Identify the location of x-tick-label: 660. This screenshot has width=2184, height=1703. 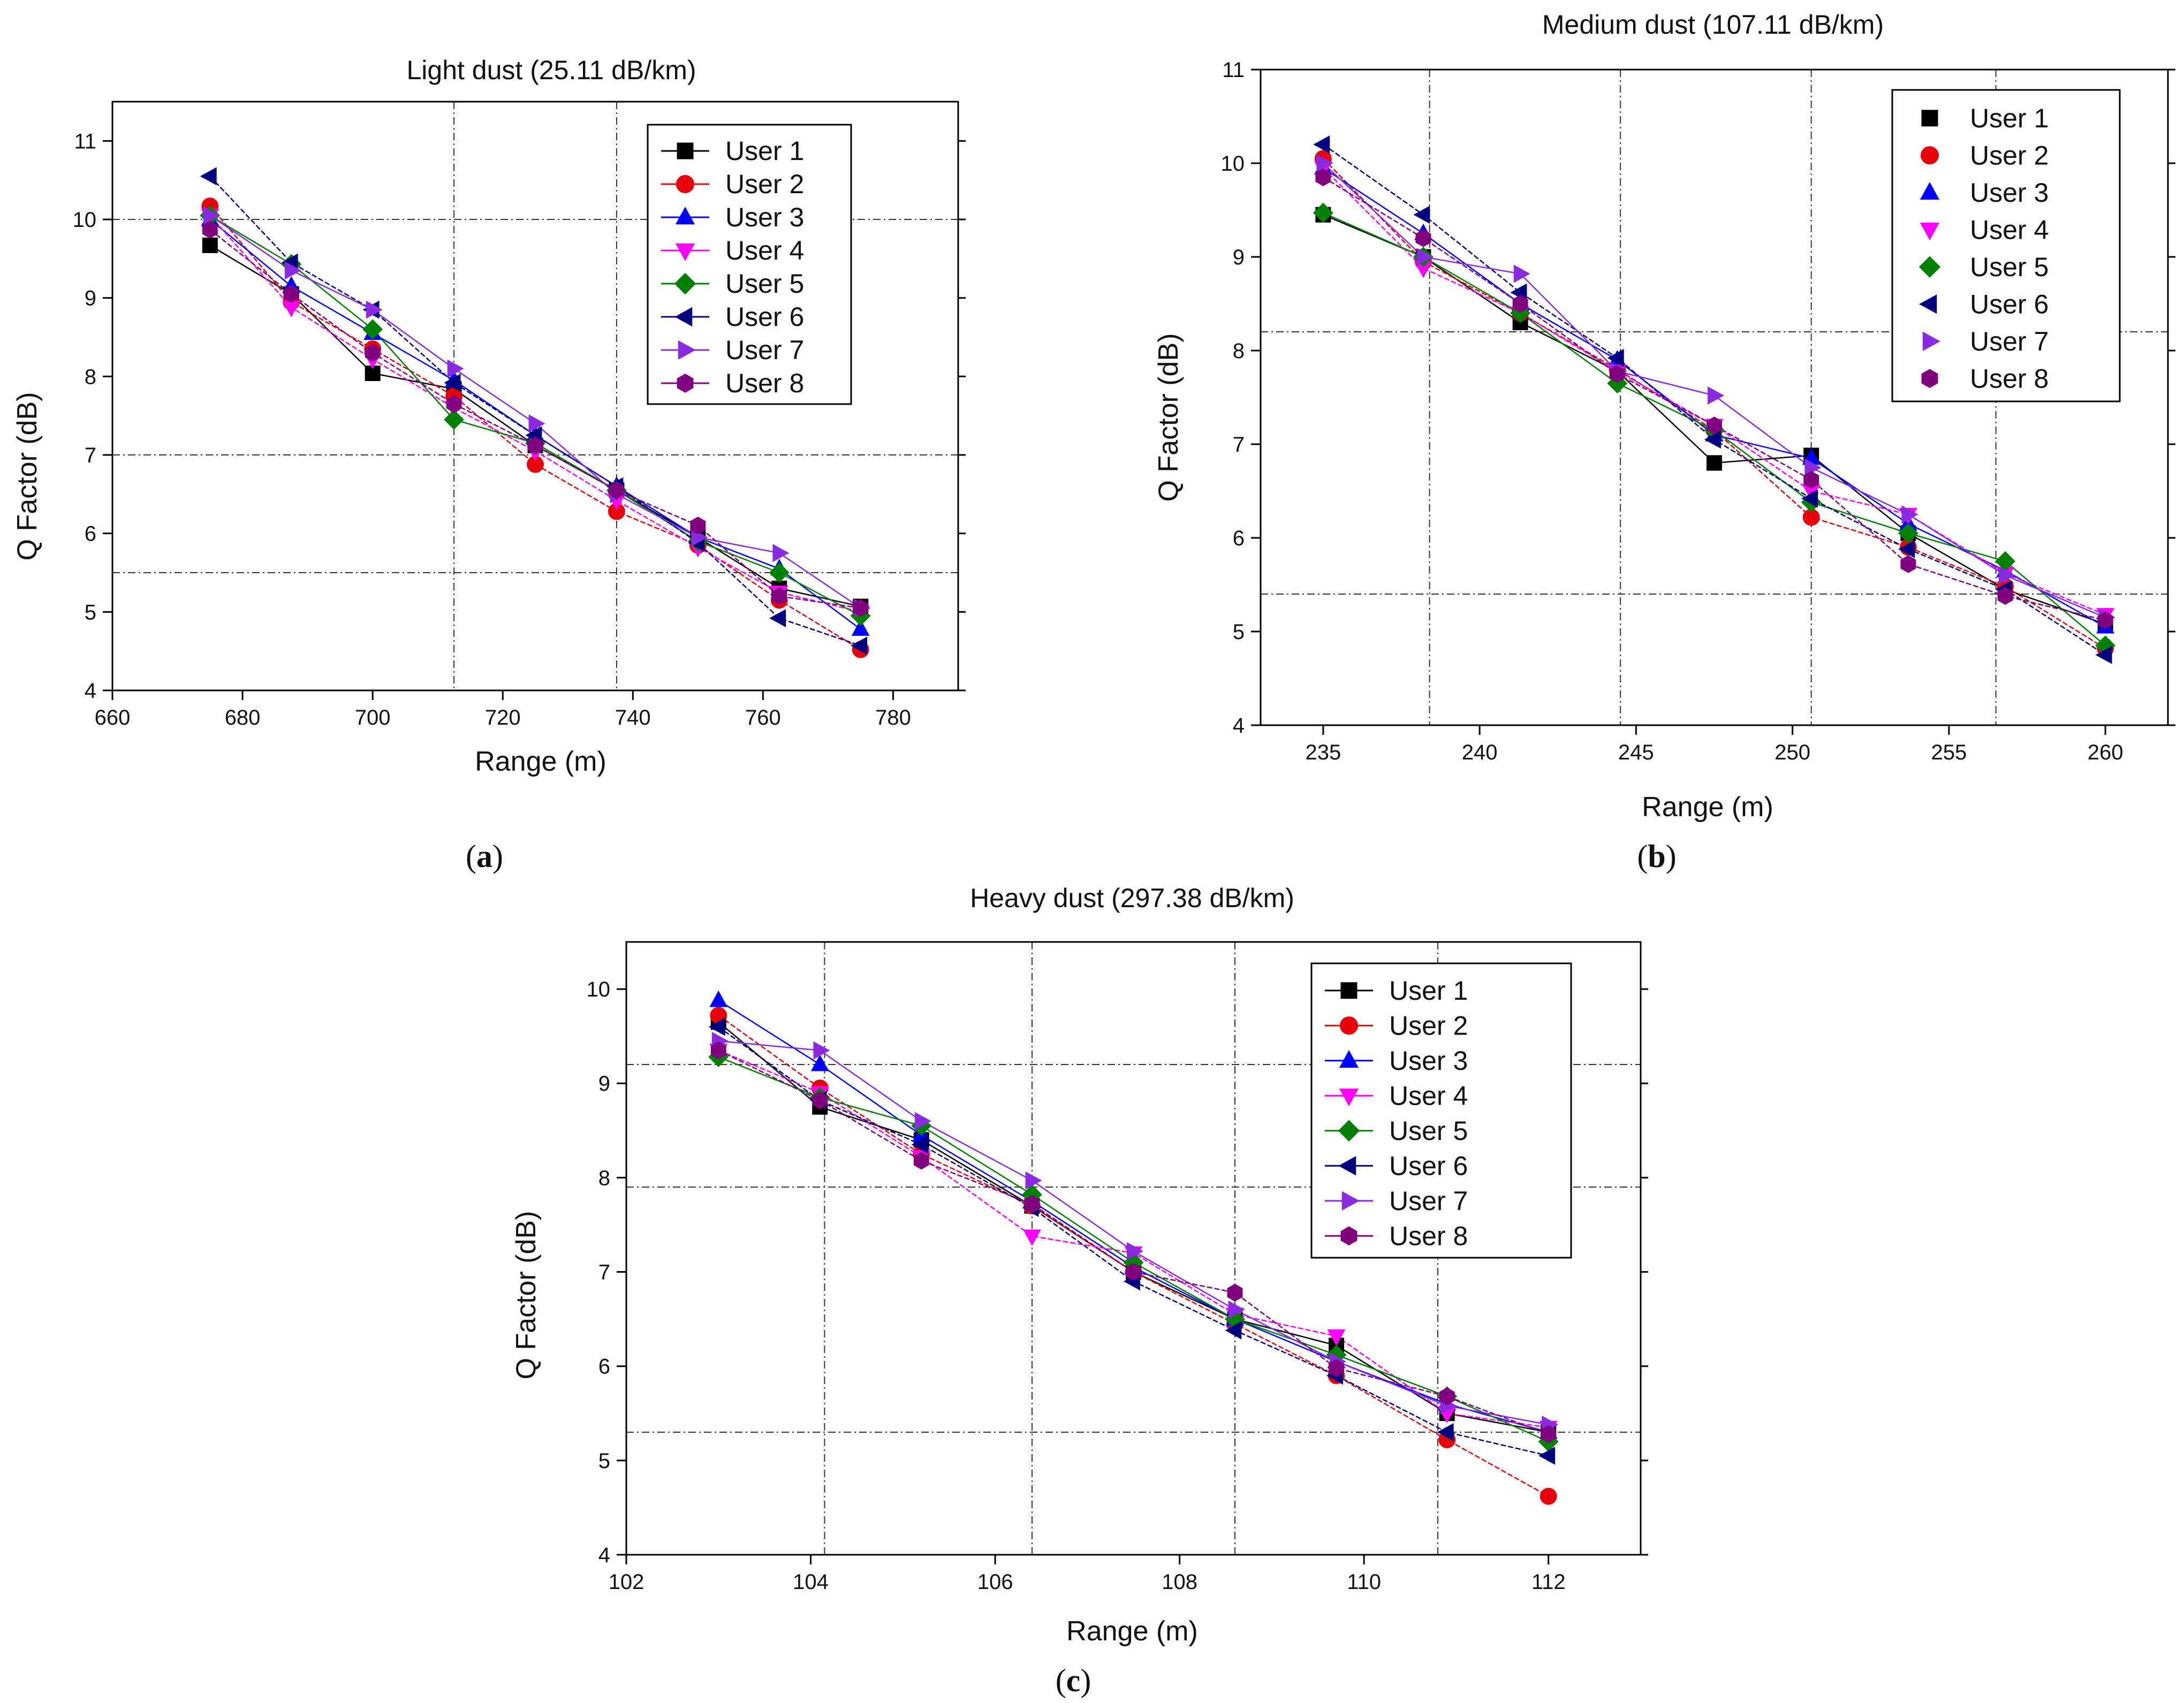
(113, 717).